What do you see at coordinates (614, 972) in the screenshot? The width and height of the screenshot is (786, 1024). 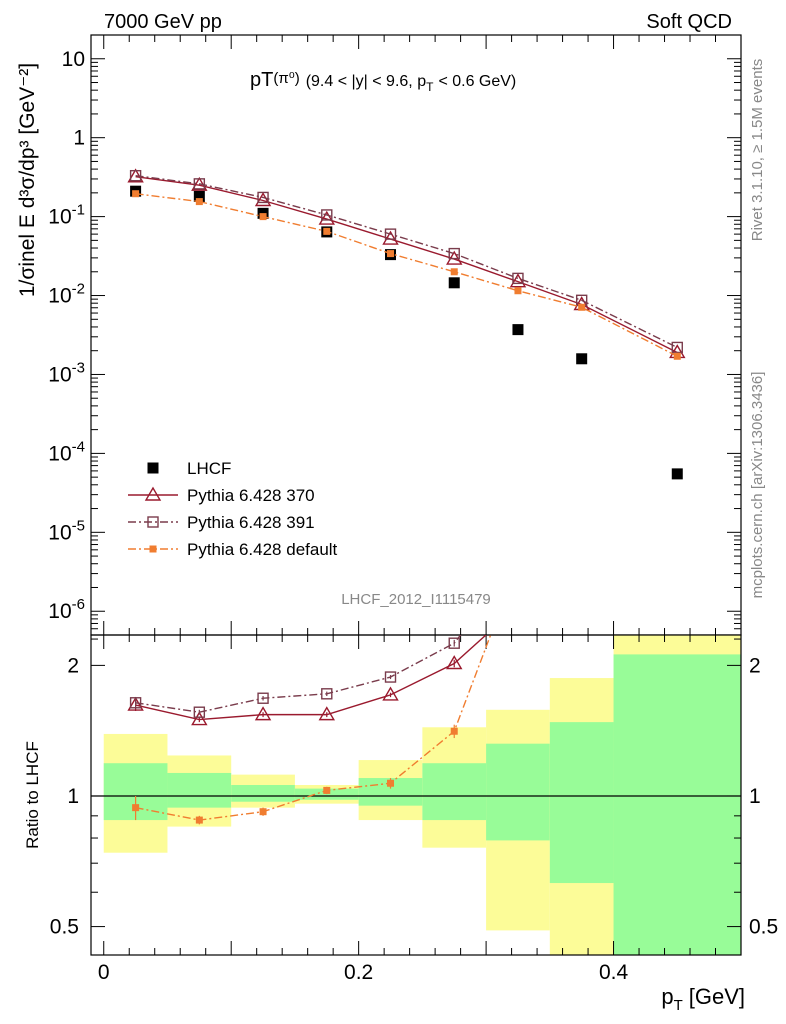 I see `x-tick-label: 0.4` at bounding box center [614, 972].